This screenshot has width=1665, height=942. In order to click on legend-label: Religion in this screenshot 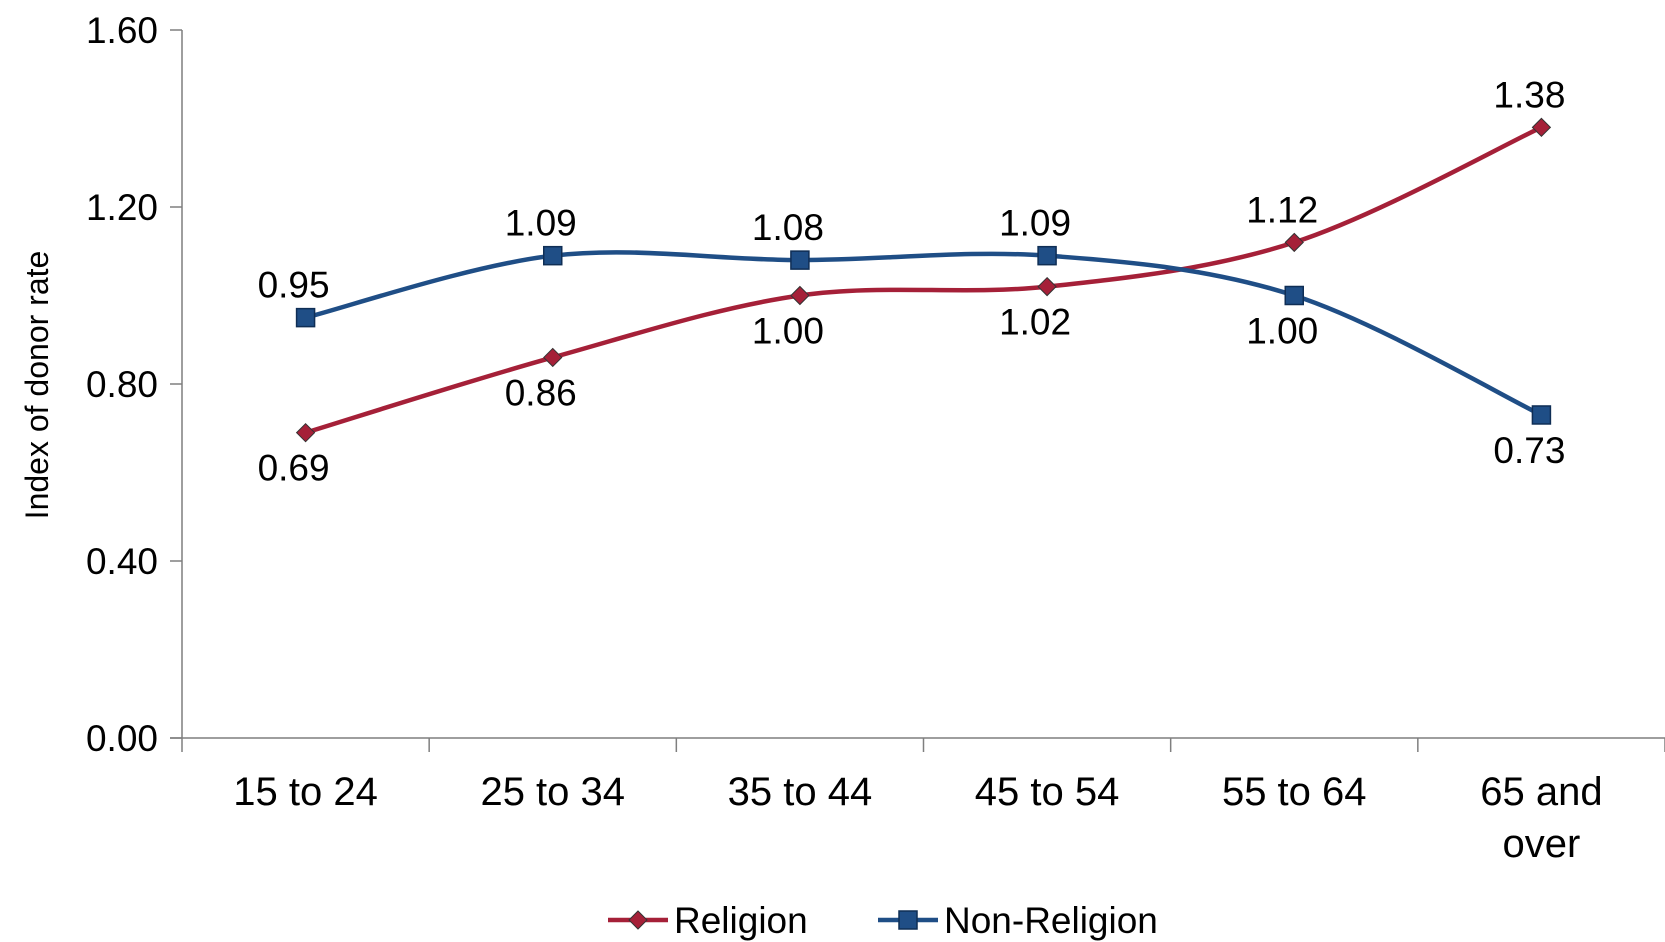, I will do `click(741, 920)`.